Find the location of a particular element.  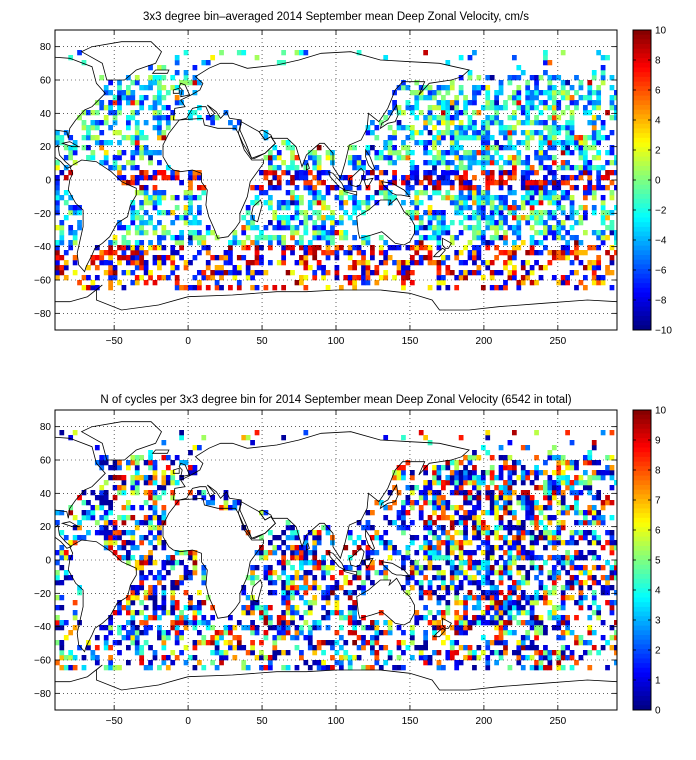

colorbar-tick-label: 6 is located at coordinates (658, 531).